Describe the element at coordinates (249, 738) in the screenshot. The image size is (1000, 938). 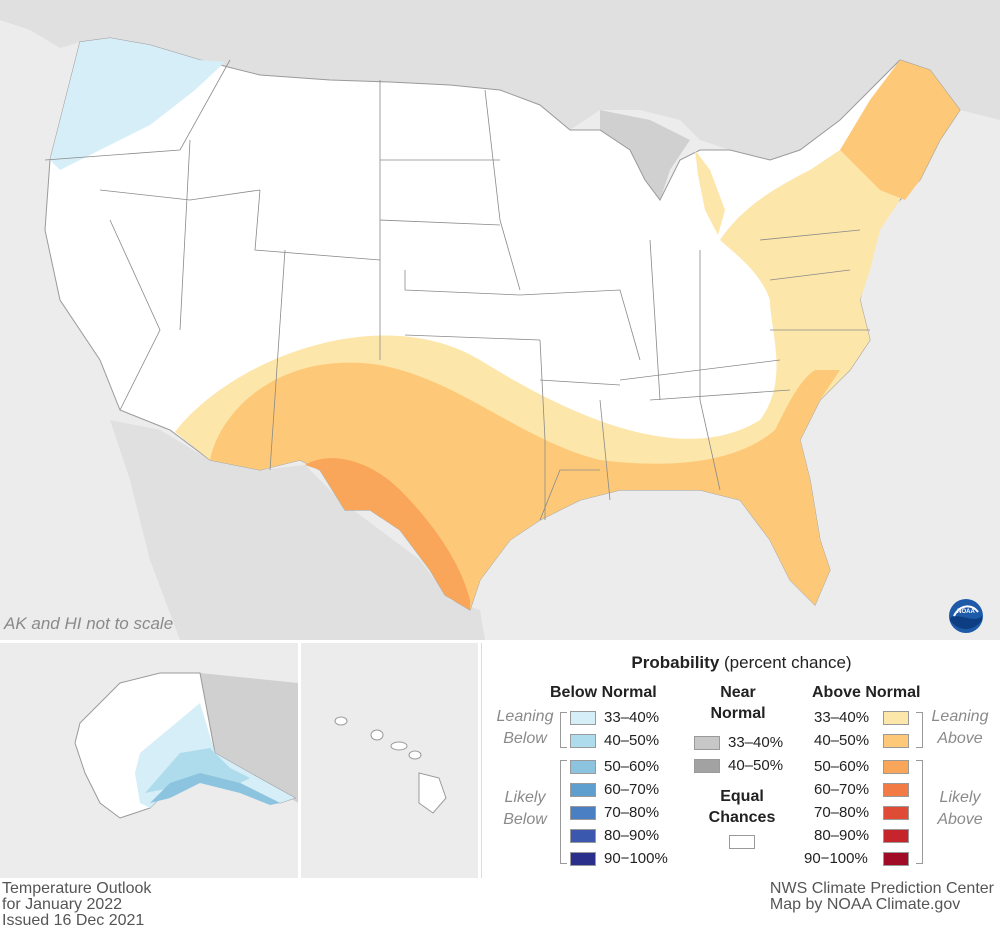
I see `canada-landmass-inset` at that location.